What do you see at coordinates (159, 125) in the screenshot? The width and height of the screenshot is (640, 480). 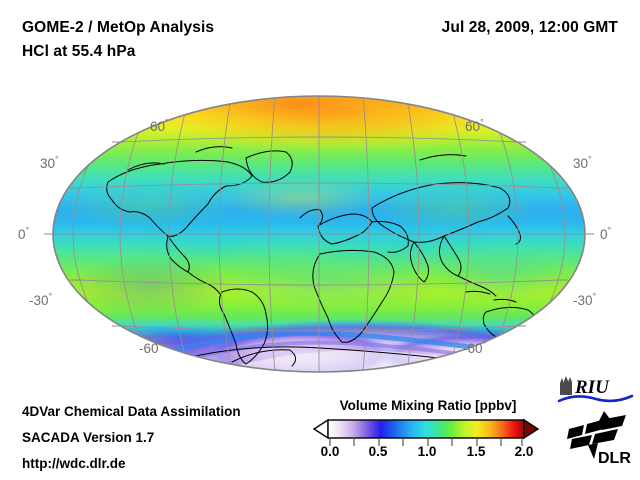 I see `lat-label-left-60n: 60°` at bounding box center [159, 125].